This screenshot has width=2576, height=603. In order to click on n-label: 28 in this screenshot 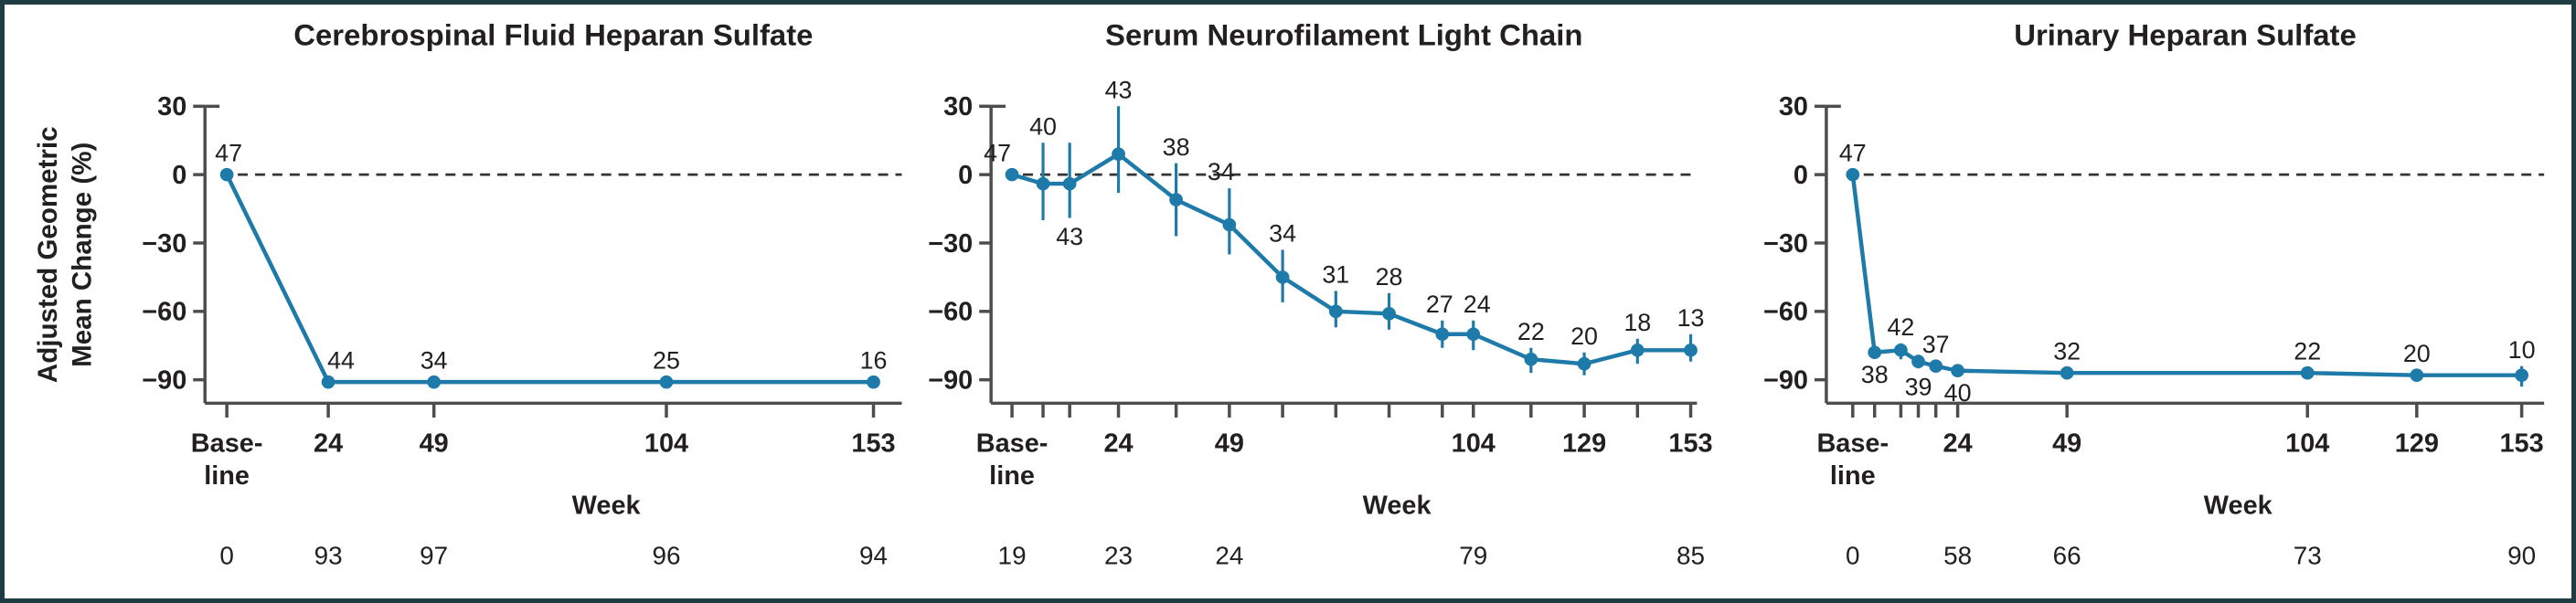, I will do `click(1389, 277)`.